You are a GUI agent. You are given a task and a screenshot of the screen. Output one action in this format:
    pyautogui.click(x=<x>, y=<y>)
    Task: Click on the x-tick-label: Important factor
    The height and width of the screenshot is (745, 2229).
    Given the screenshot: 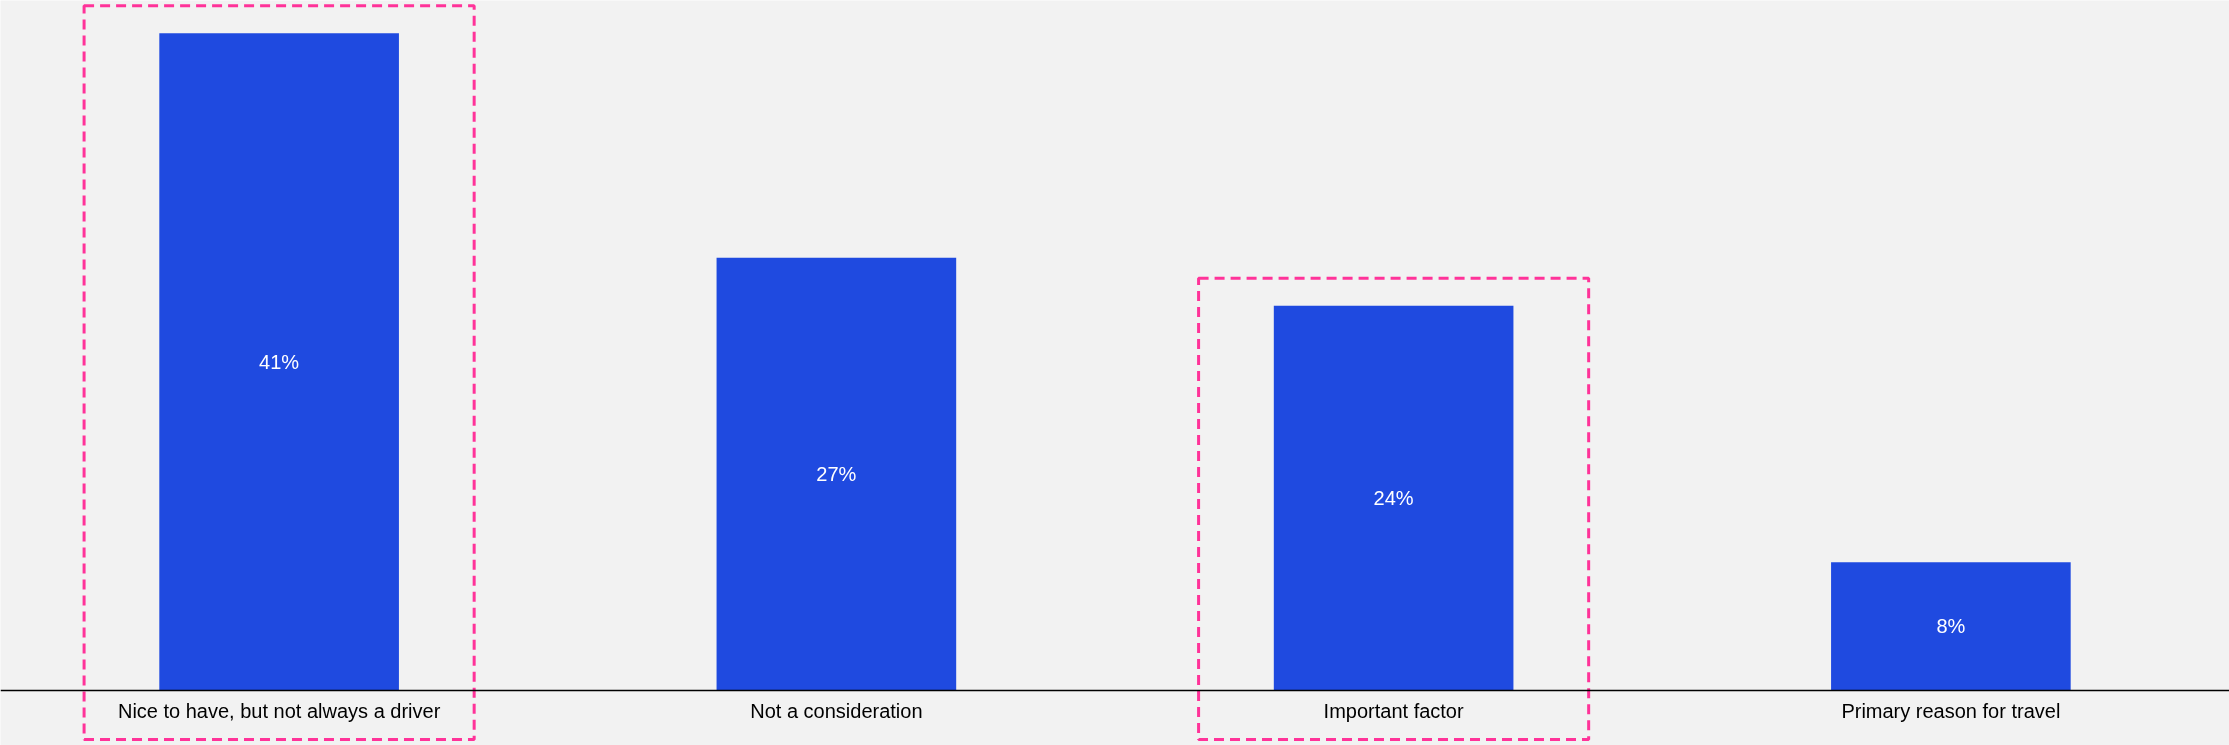 What is the action you would take?
    pyautogui.click(x=1393, y=711)
    